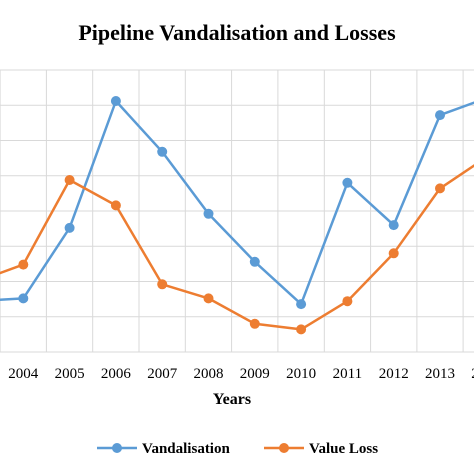  Describe the element at coordinates (23, 374) in the screenshot. I see `x-tick-label: 2004` at that location.